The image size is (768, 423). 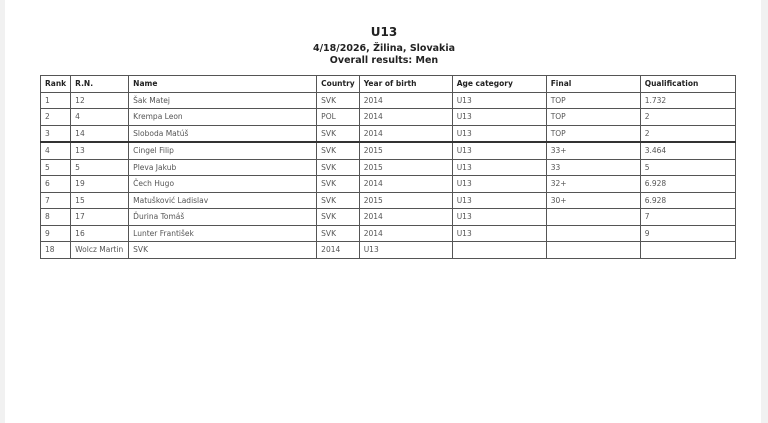 I want to click on table-cell: Krempa Leon, so click(x=223, y=117).